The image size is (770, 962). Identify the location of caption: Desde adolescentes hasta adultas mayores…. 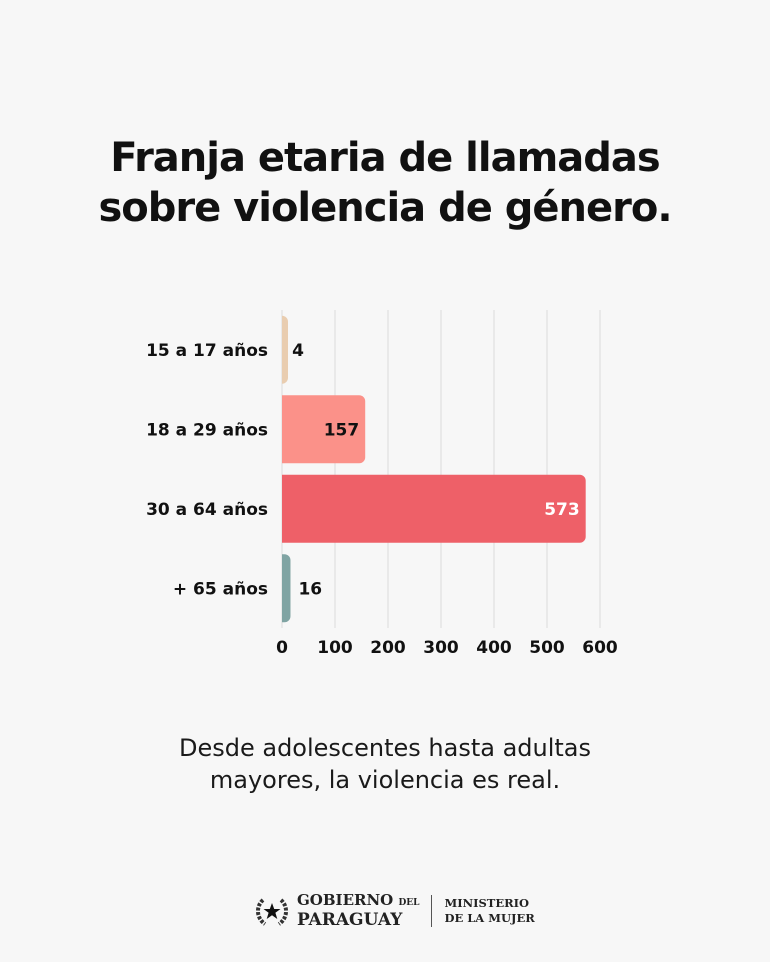
(385, 764).